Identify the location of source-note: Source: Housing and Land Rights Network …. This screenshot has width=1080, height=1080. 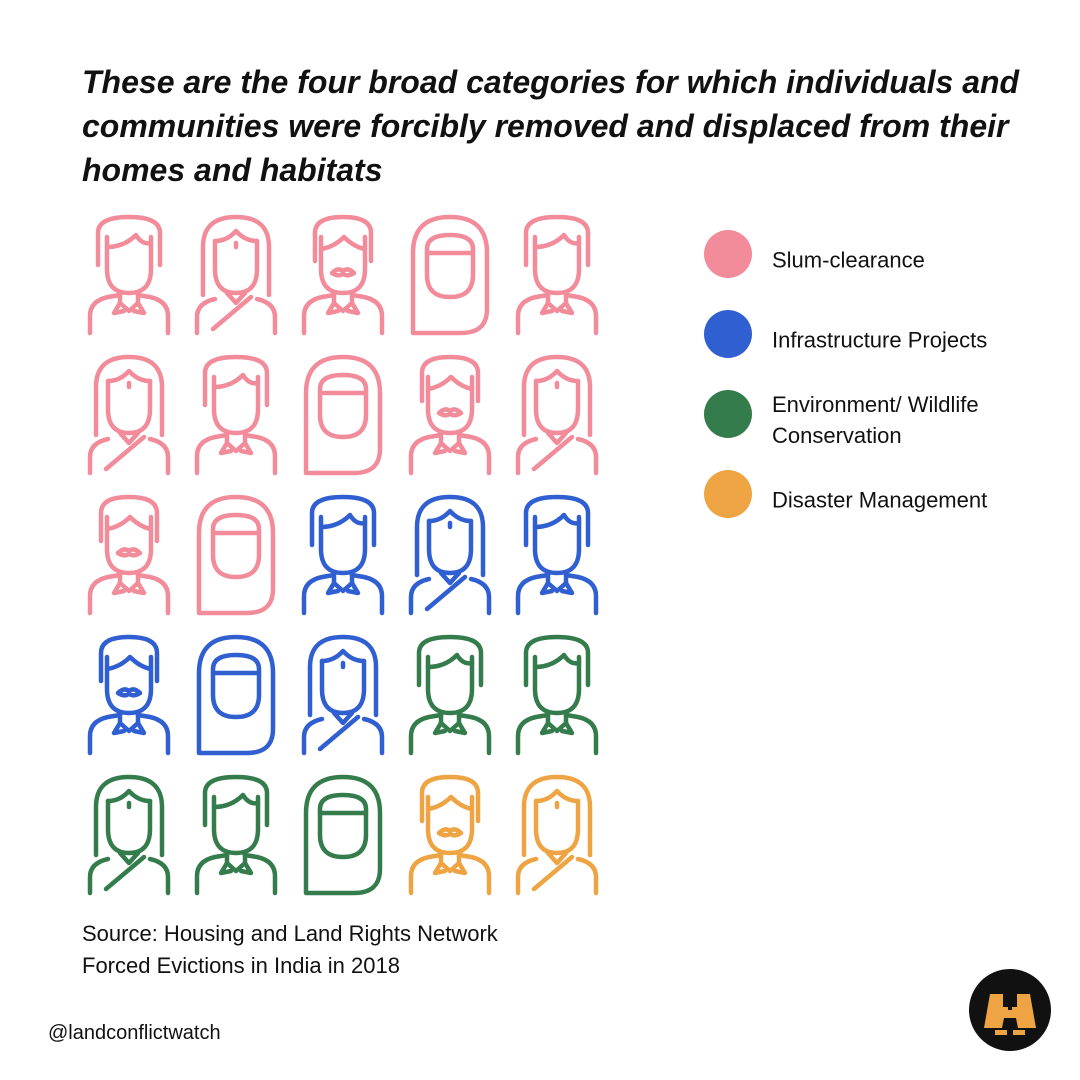
(362, 950).